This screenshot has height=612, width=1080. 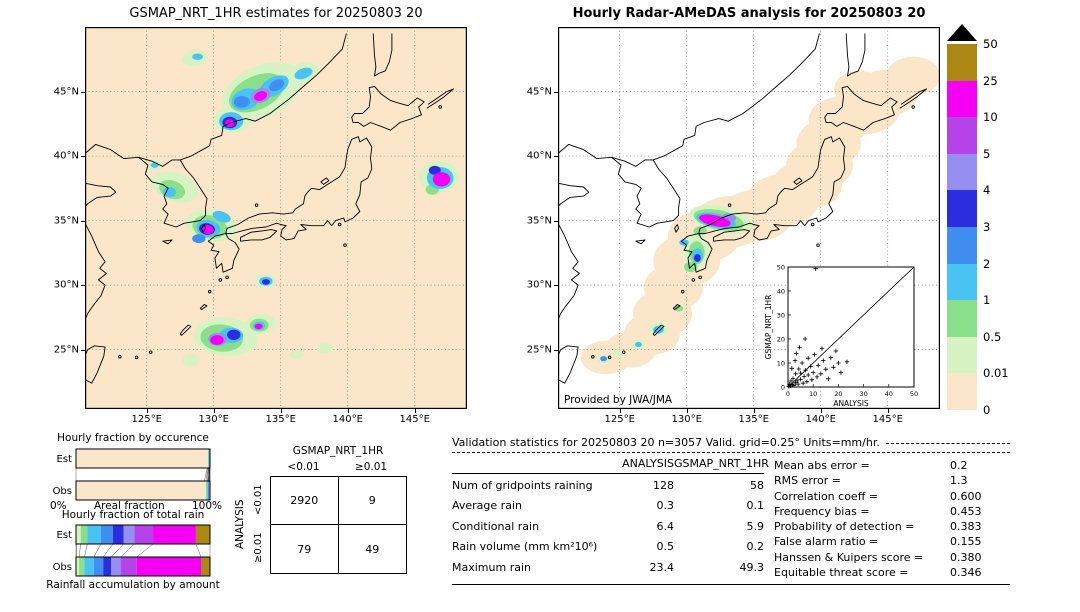 What do you see at coordinates (966, 542) in the screenshot?
I see `score-value: 0.155` at bounding box center [966, 542].